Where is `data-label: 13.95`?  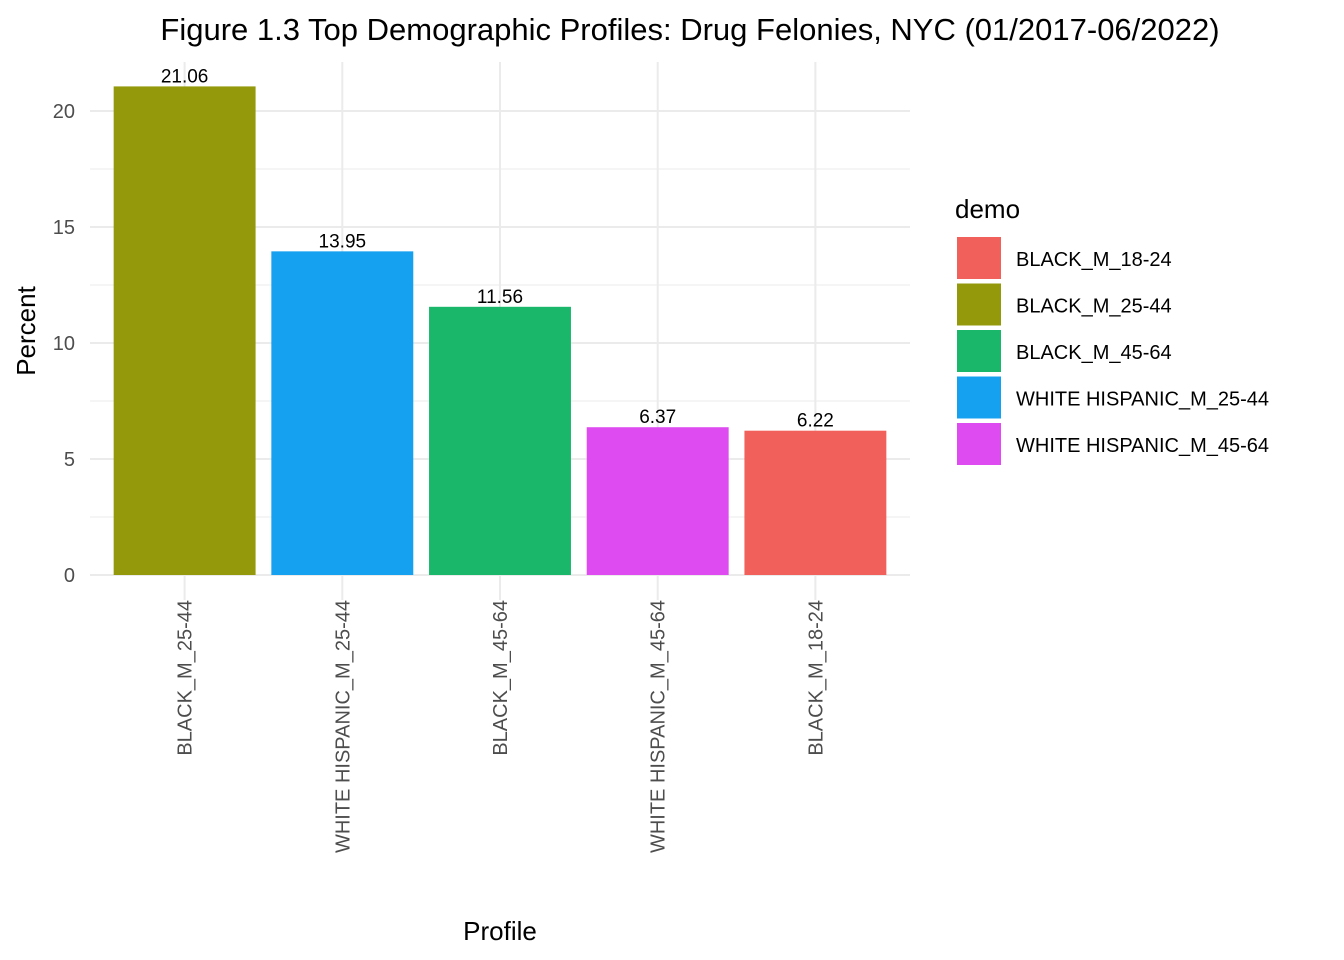
data-label: 13.95 is located at coordinates (343, 241).